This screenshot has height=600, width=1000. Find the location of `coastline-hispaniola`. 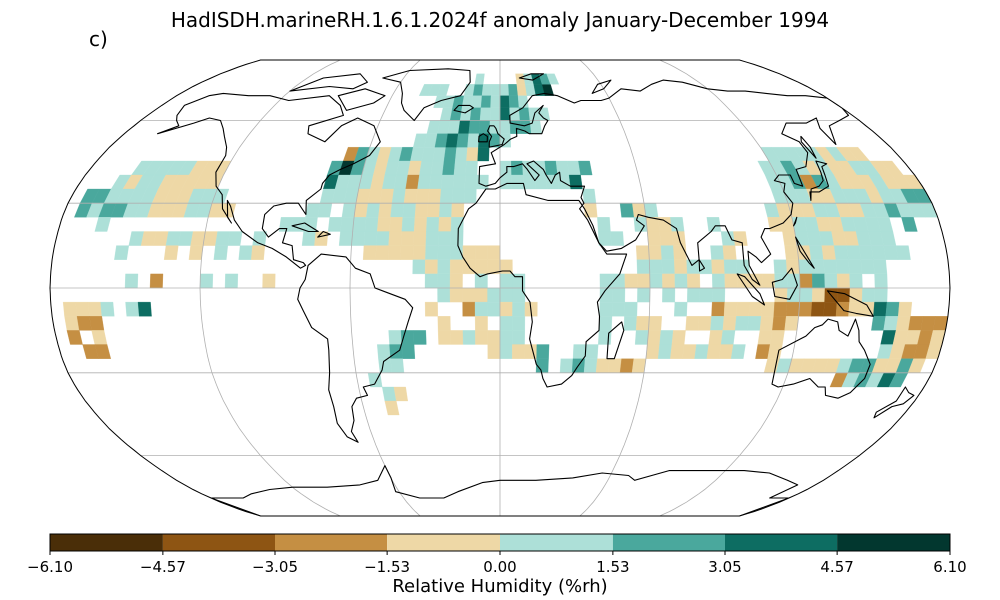

coastline-hispaniola is located at coordinates (324, 234).